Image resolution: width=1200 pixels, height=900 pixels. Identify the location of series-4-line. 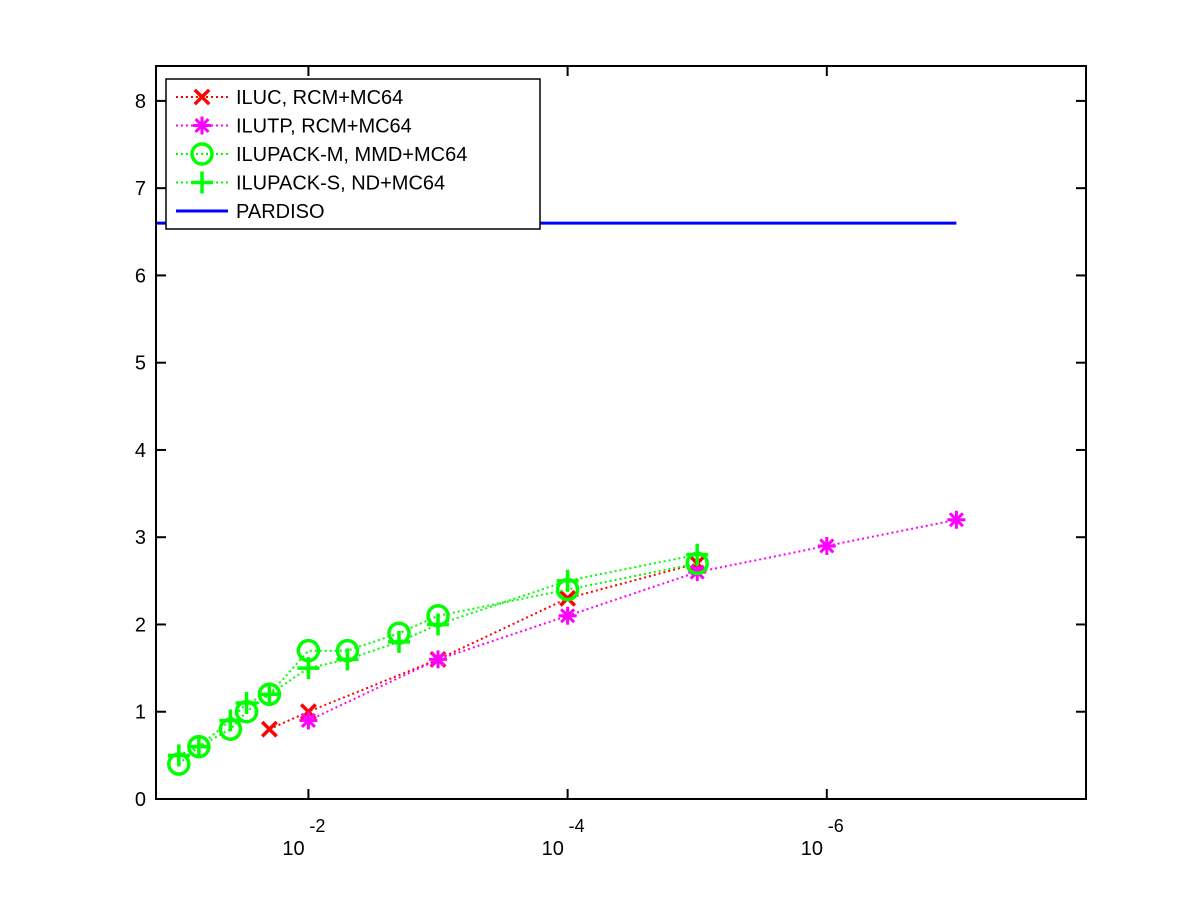
(438, 655).